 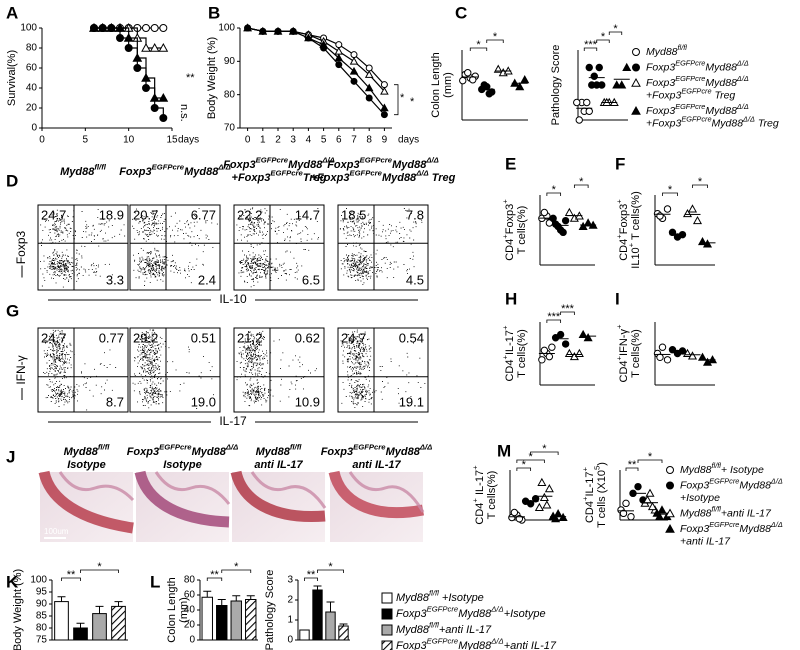 I want to click on y-axis-title: Body Weight (%), so click(x=18, y=609).